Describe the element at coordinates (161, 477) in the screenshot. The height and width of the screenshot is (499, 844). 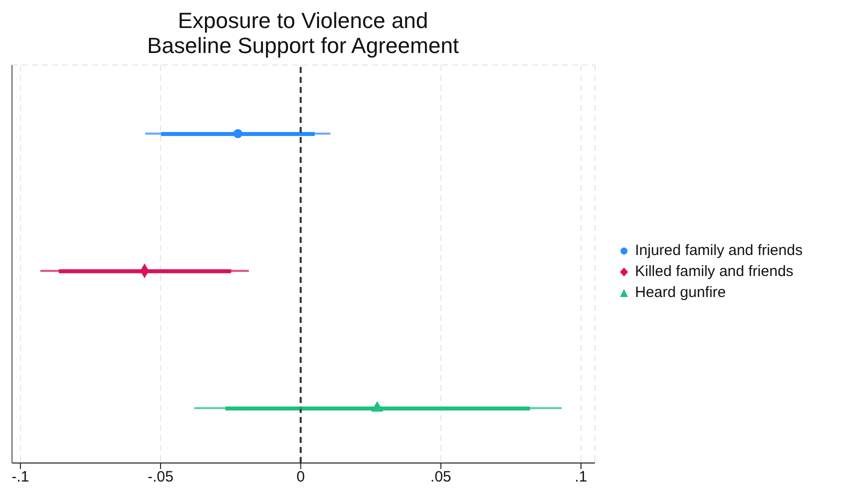
I see `x-tick-label: -.05` at that location.